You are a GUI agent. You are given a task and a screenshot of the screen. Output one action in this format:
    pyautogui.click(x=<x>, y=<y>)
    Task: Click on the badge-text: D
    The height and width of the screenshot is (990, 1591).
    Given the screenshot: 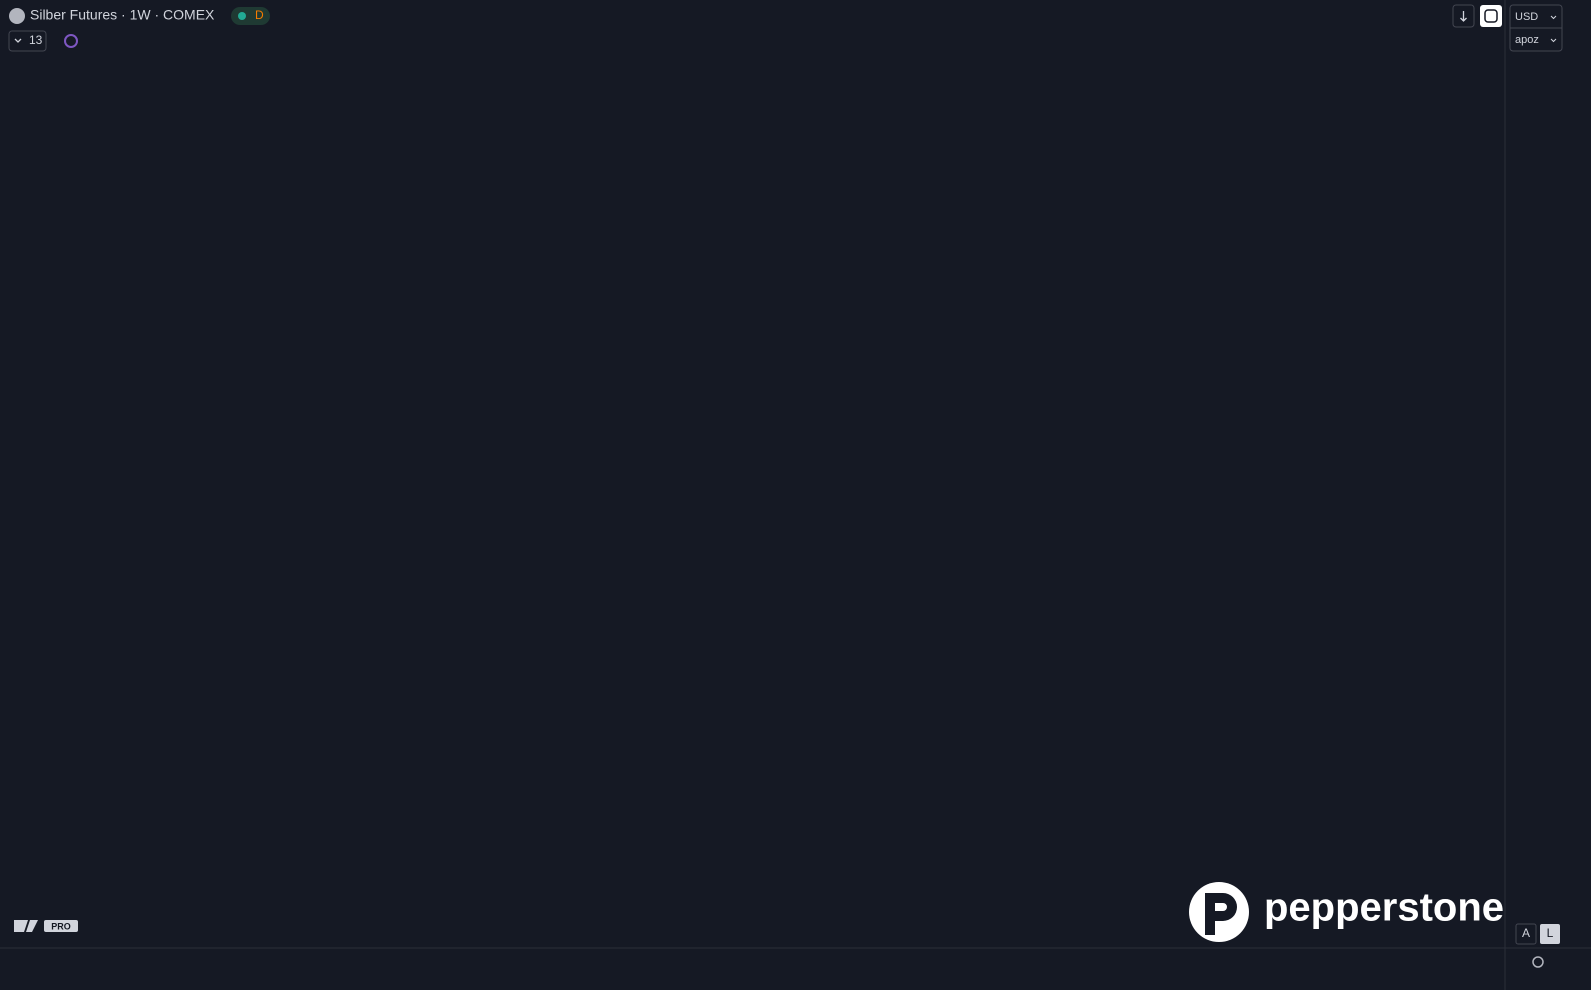 What is the action you would take?
    pyautogui.click(x=259, y=15)
    